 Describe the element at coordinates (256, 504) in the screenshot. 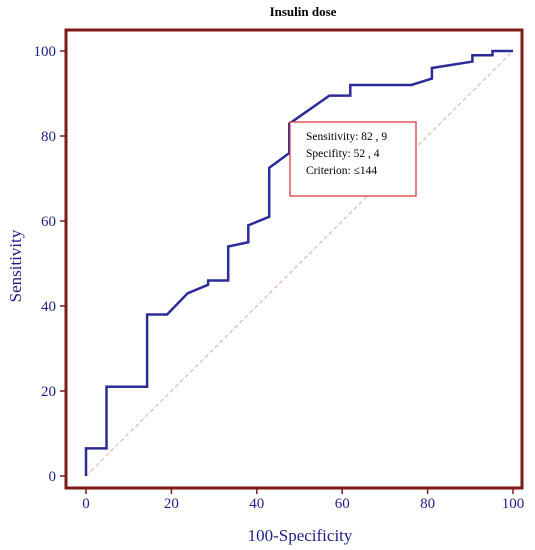

I see `x-tick-label-40: 40` at that location.